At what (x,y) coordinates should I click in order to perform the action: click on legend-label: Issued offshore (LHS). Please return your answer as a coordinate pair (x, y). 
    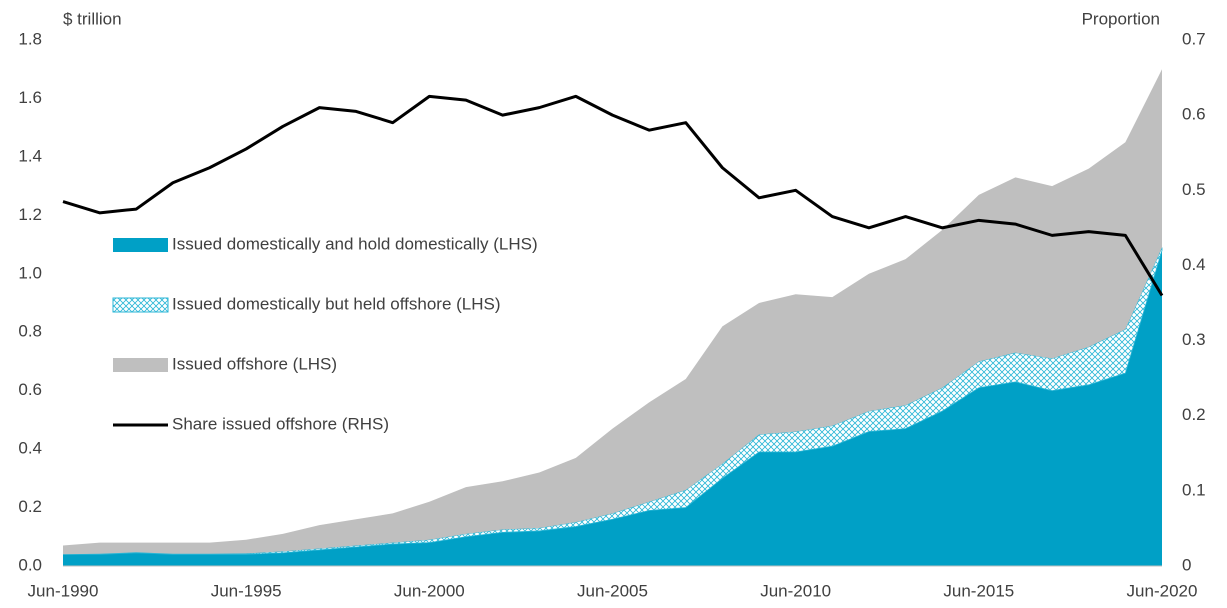
    Looking at the image, I should click on (254, 363).